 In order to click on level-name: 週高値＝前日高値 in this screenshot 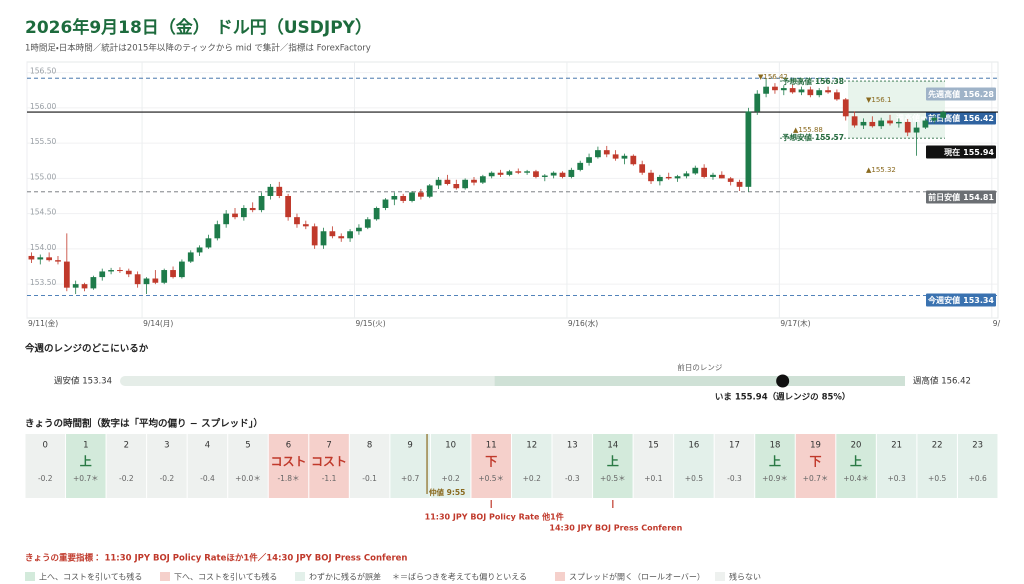, I will do `click(928, 118)`.